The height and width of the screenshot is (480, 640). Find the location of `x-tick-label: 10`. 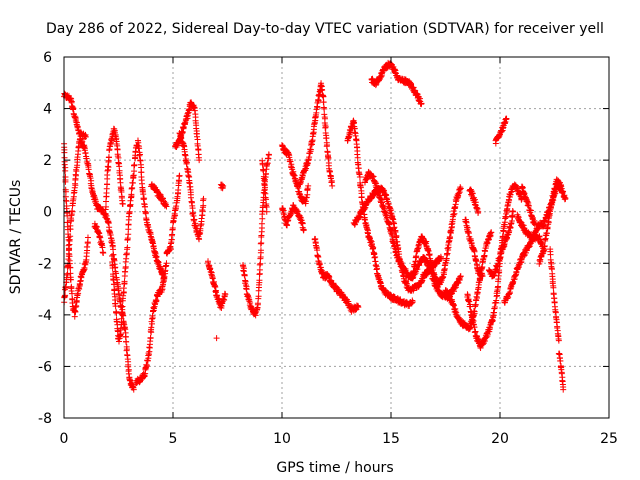

x-tick-label: 10 is located at coordinates (282, 439).